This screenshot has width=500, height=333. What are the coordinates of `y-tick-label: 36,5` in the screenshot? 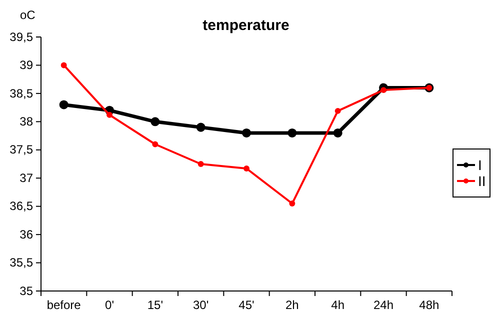 It's located at (22, 206).